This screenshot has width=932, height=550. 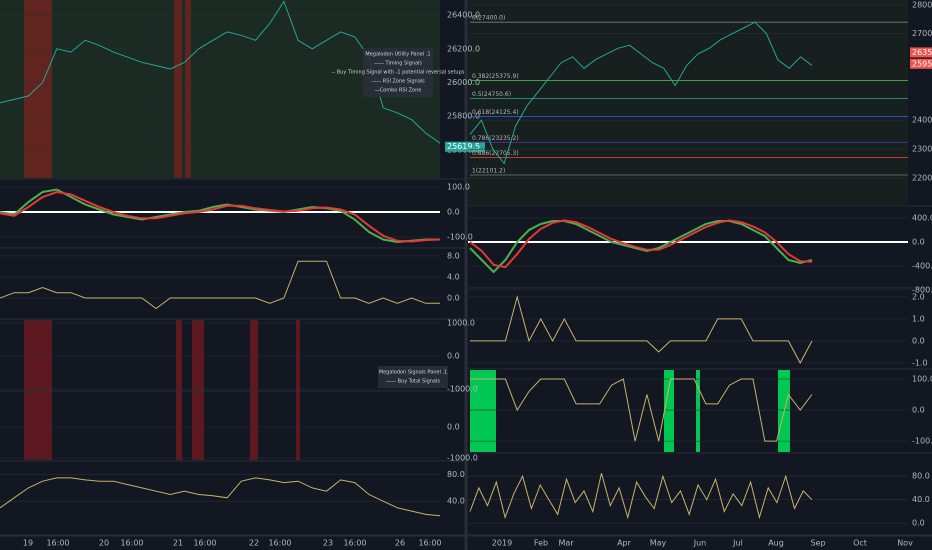 What do you see at coordinates (624, 543) in the screenshot?
I see `x-tick-label: Apr` at bounding box center [624, 543].